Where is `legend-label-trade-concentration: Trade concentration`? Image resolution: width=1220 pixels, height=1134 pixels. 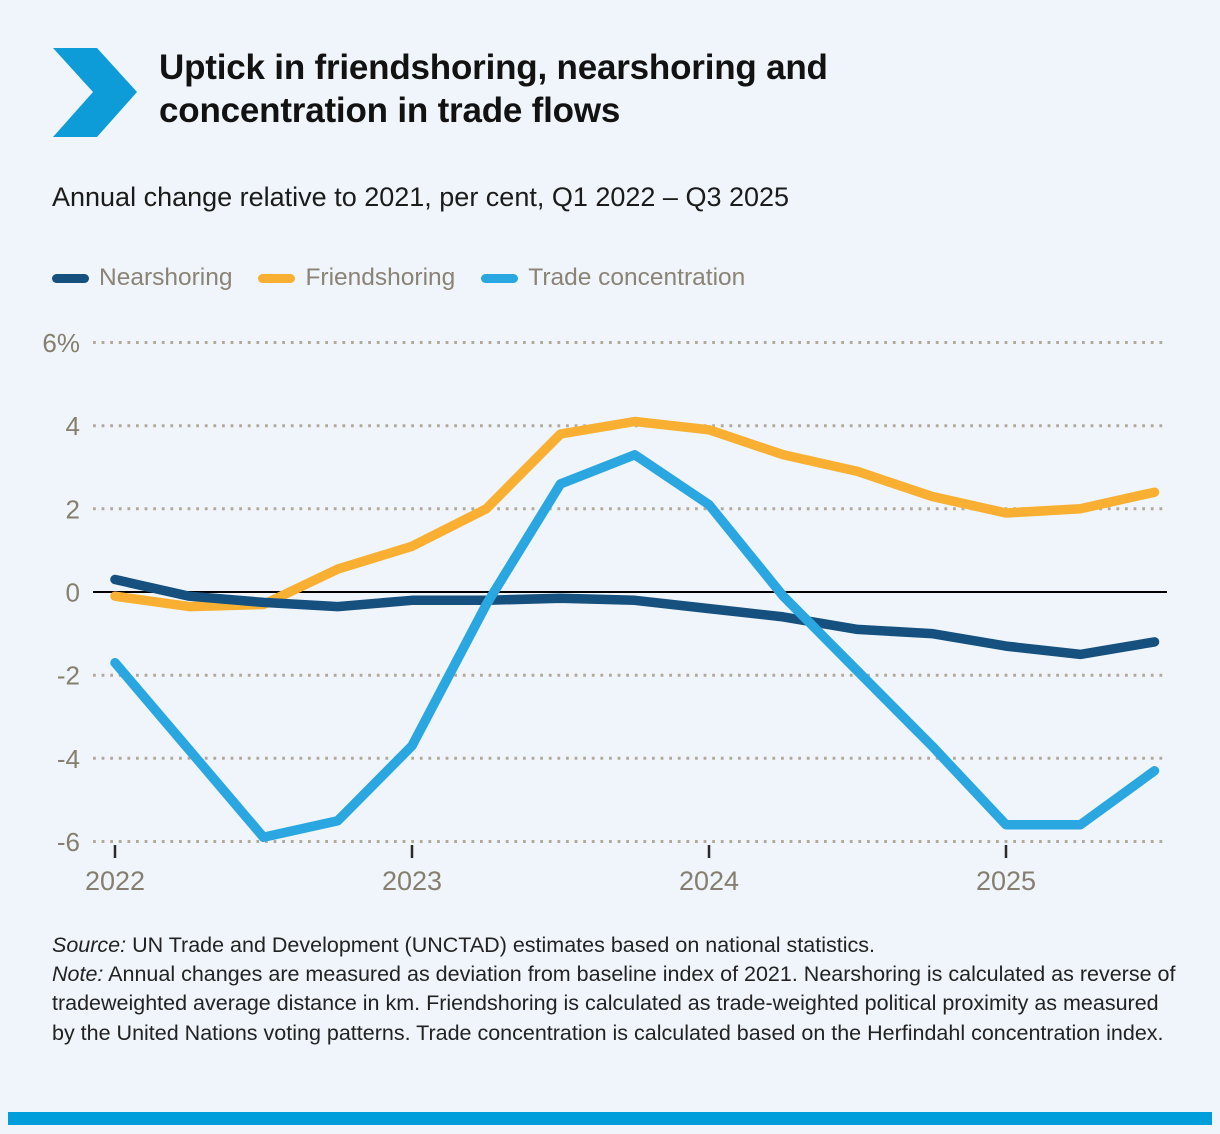 legend-label-trade-concentration: Trade concentration is located at coordinates (637, 277).